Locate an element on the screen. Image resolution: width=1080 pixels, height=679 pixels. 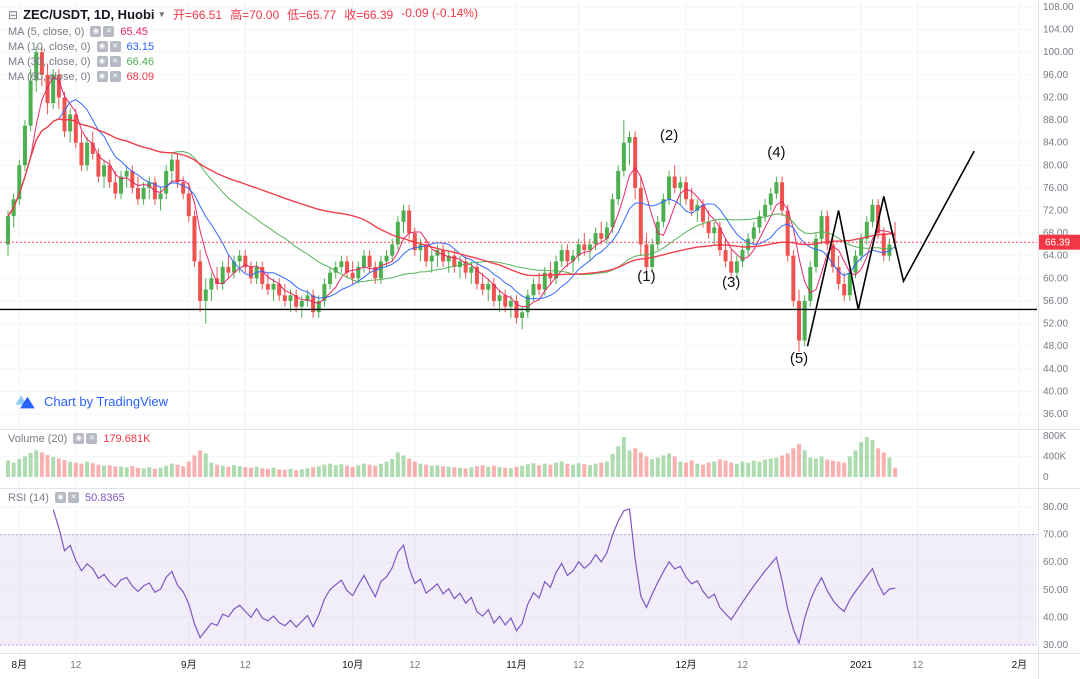
svg-text: 50.00 is located at coordinates (1055, 590).